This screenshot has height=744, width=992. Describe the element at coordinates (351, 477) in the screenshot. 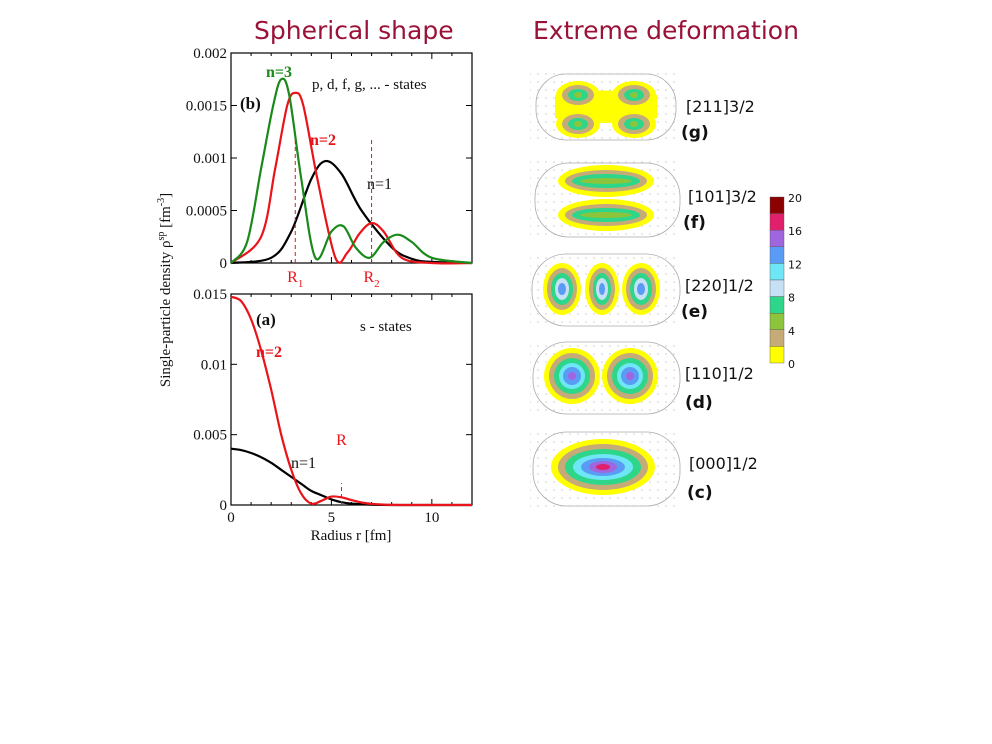

I see `a-series-n1` at that location.